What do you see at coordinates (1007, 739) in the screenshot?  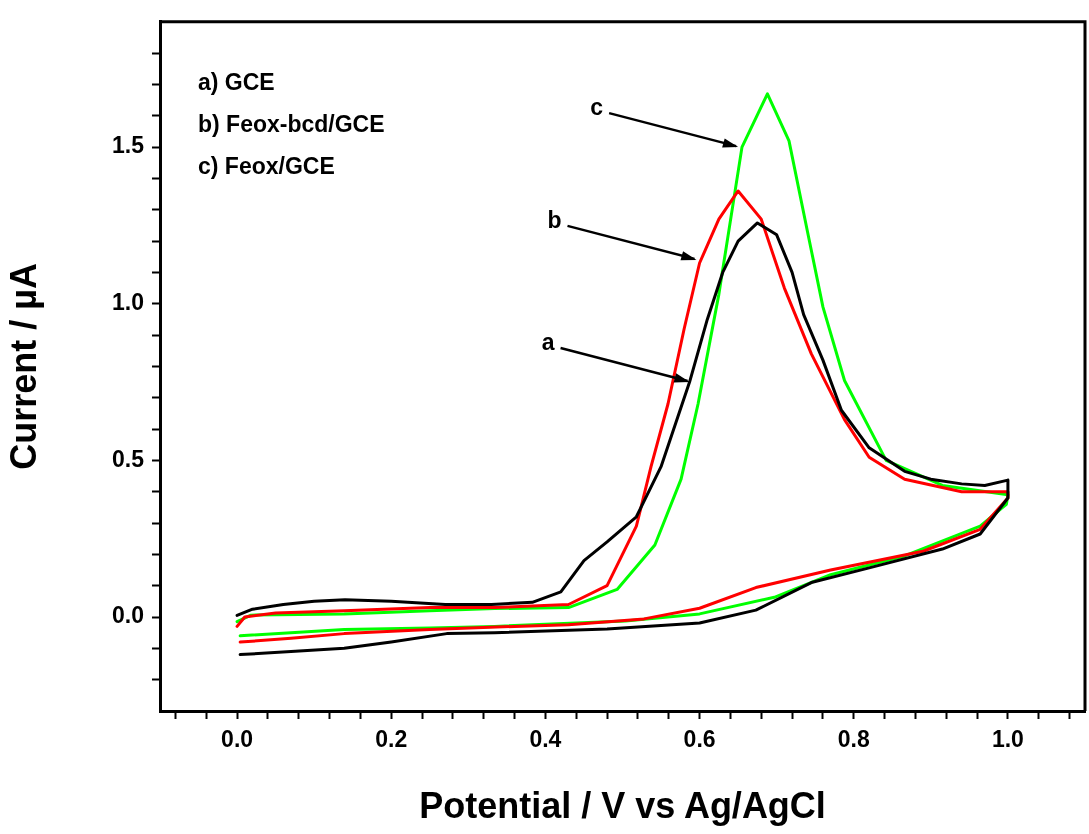 I see `x-tick-label: 1.0` at bounding box center [1007, 739].